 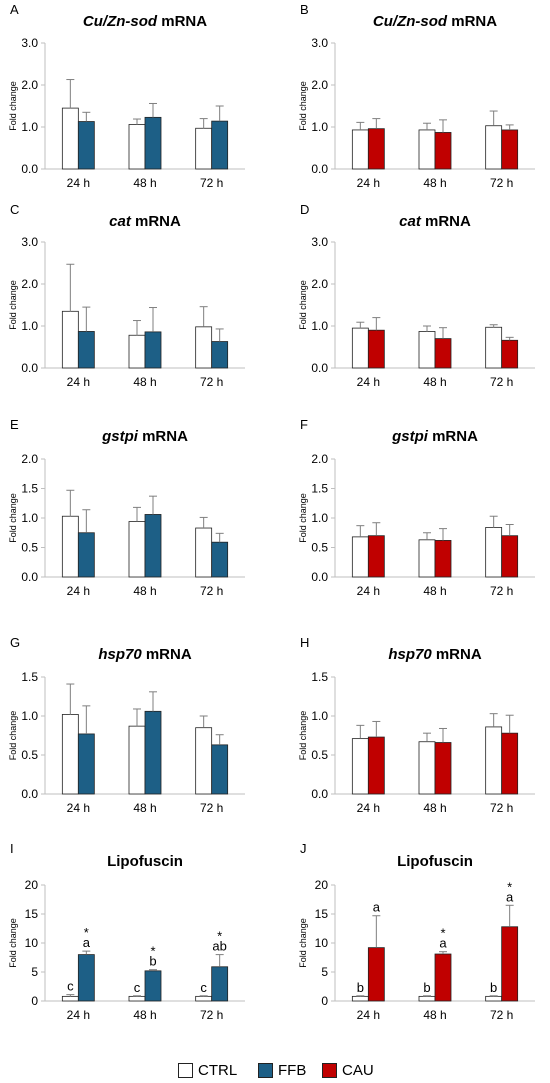 What do you see at coordinates (303, 848) in the screenshot?
I see `panel-label-j: J` at bounding box center [303, 848].